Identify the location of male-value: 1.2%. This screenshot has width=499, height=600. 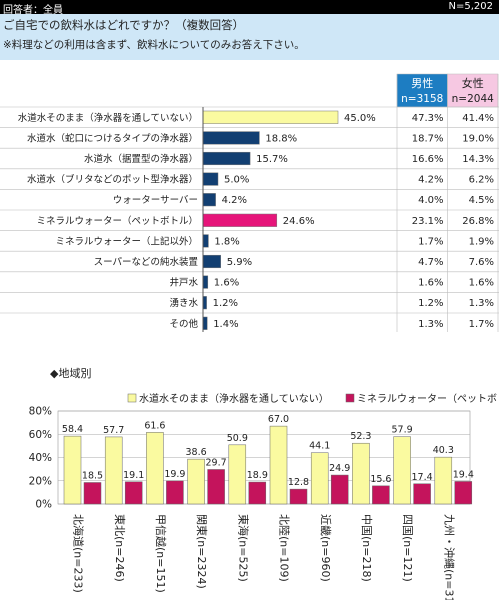
(430, 303).